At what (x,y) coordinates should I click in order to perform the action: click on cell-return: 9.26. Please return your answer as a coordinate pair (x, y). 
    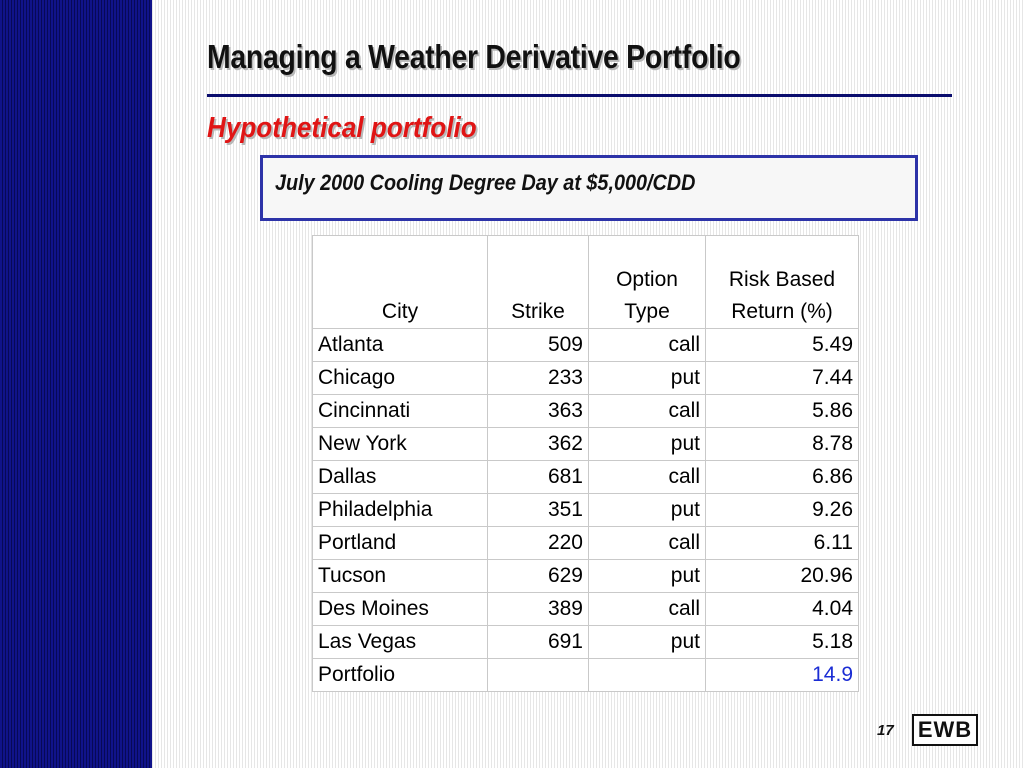
    Looking at the image, I should click on (782, 510).